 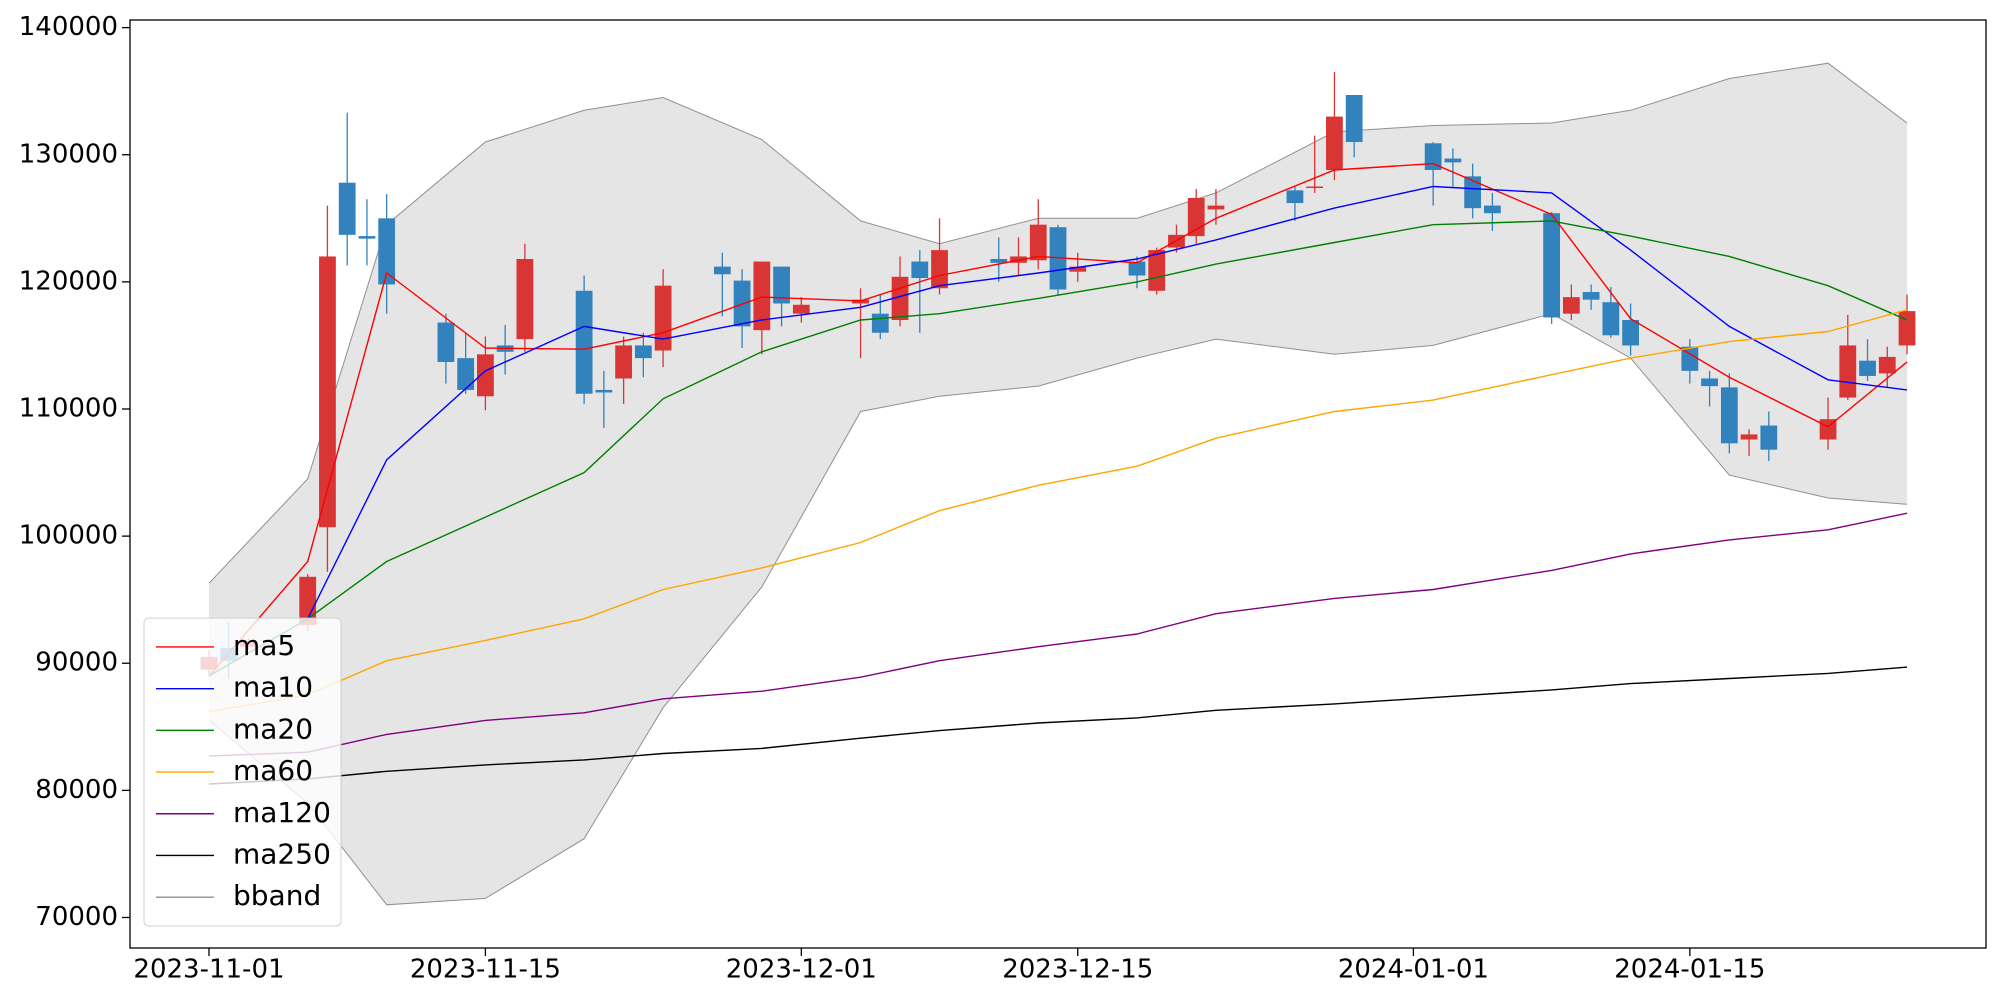 What do you see at coordinates (485, 970) in the screenshot?
I see `x-tick-label: 2023-11-15` at bounding box center [485, 970].